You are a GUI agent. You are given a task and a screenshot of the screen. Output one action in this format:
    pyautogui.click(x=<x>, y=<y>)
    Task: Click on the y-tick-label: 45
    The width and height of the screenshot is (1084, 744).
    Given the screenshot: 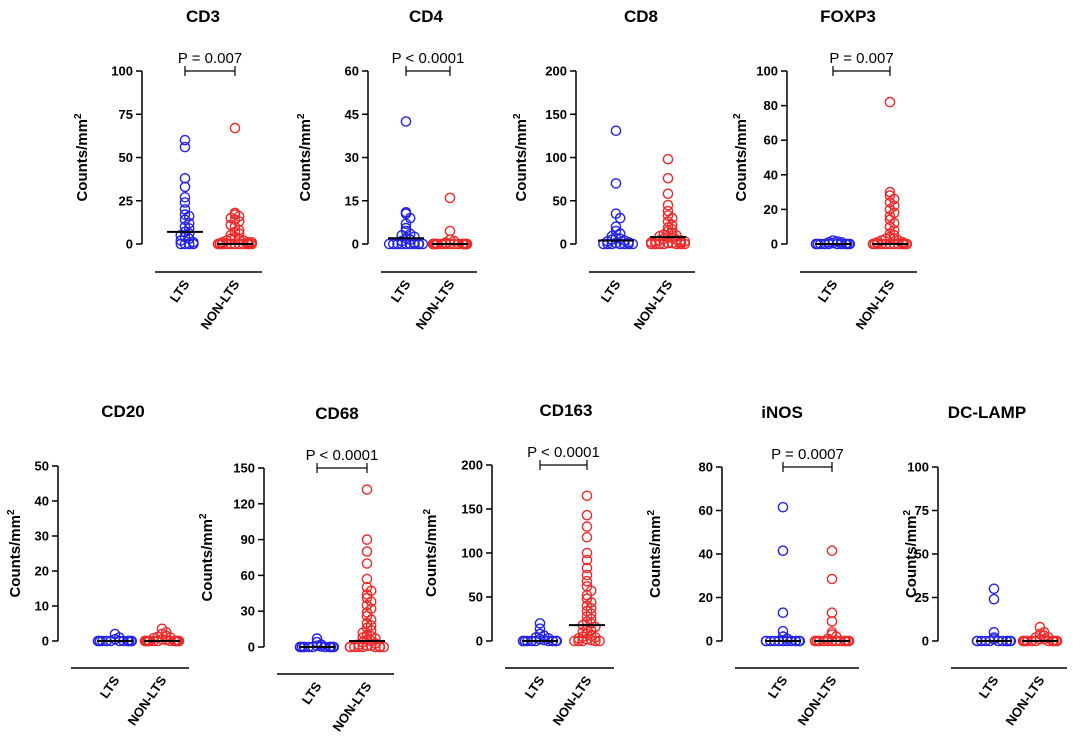 What is the action you would take?
    pyautogui.click(x=352, y=114)
    